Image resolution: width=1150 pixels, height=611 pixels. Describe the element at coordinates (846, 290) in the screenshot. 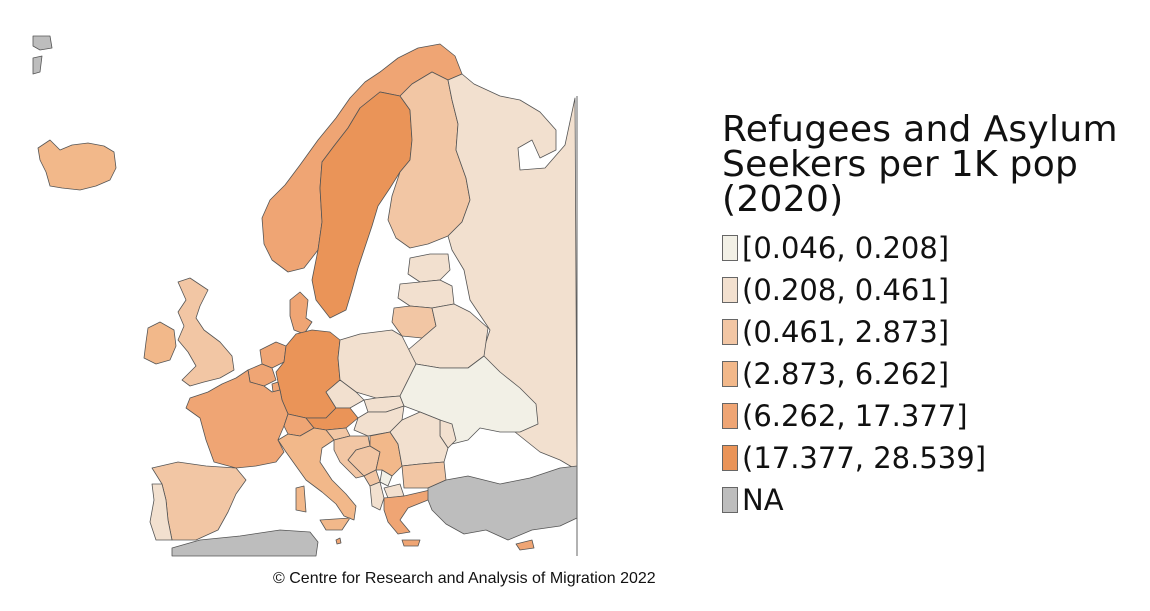

I see `legend-label: (0.208, 0.461]` at that location.